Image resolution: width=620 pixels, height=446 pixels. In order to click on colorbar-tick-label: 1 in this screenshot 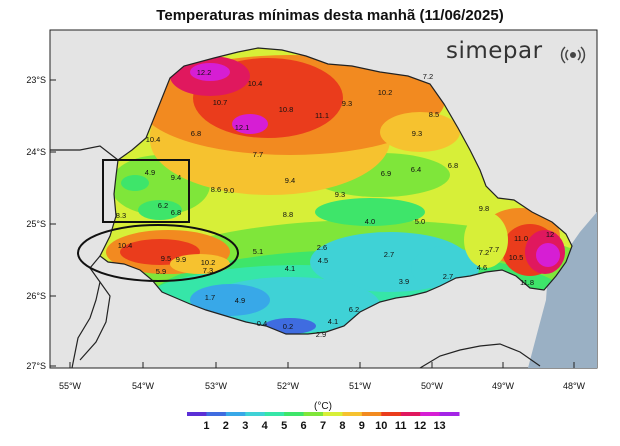, I will do `click(206, 426)`.